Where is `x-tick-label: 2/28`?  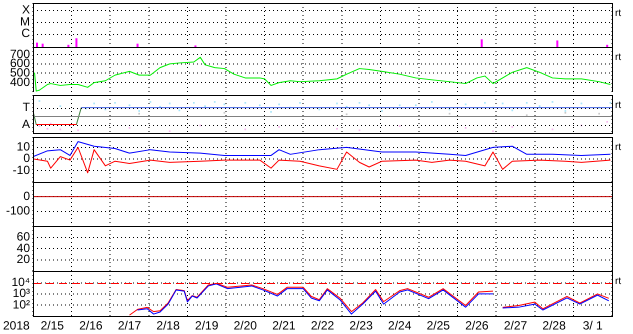 x-tick-label: 2/28 is located at coordinates (554, 325).